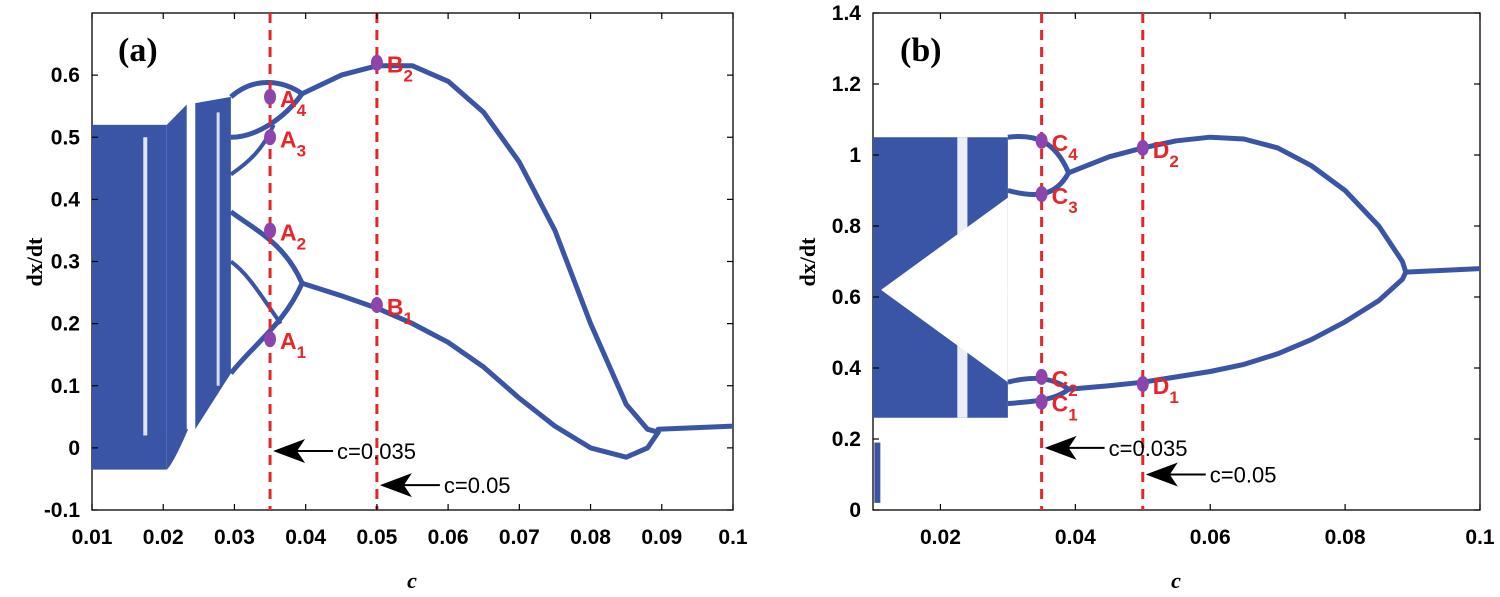 The image size is (1500, 597). Describe the element at coordinates (270, 339) in the screenshot. I see `point-A1` at that location.